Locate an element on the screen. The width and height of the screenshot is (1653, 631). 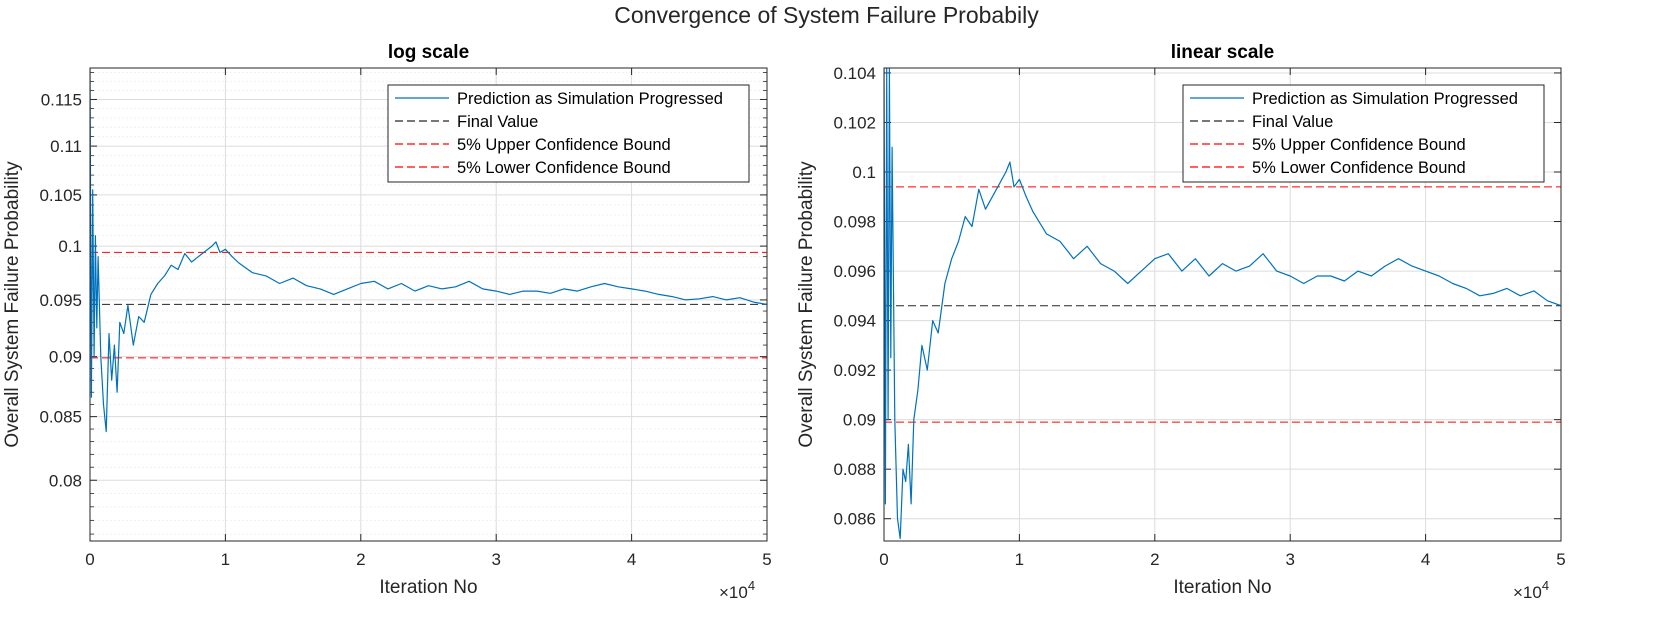
y-tick-label: 0.088 is located at coordinates (854, 469).